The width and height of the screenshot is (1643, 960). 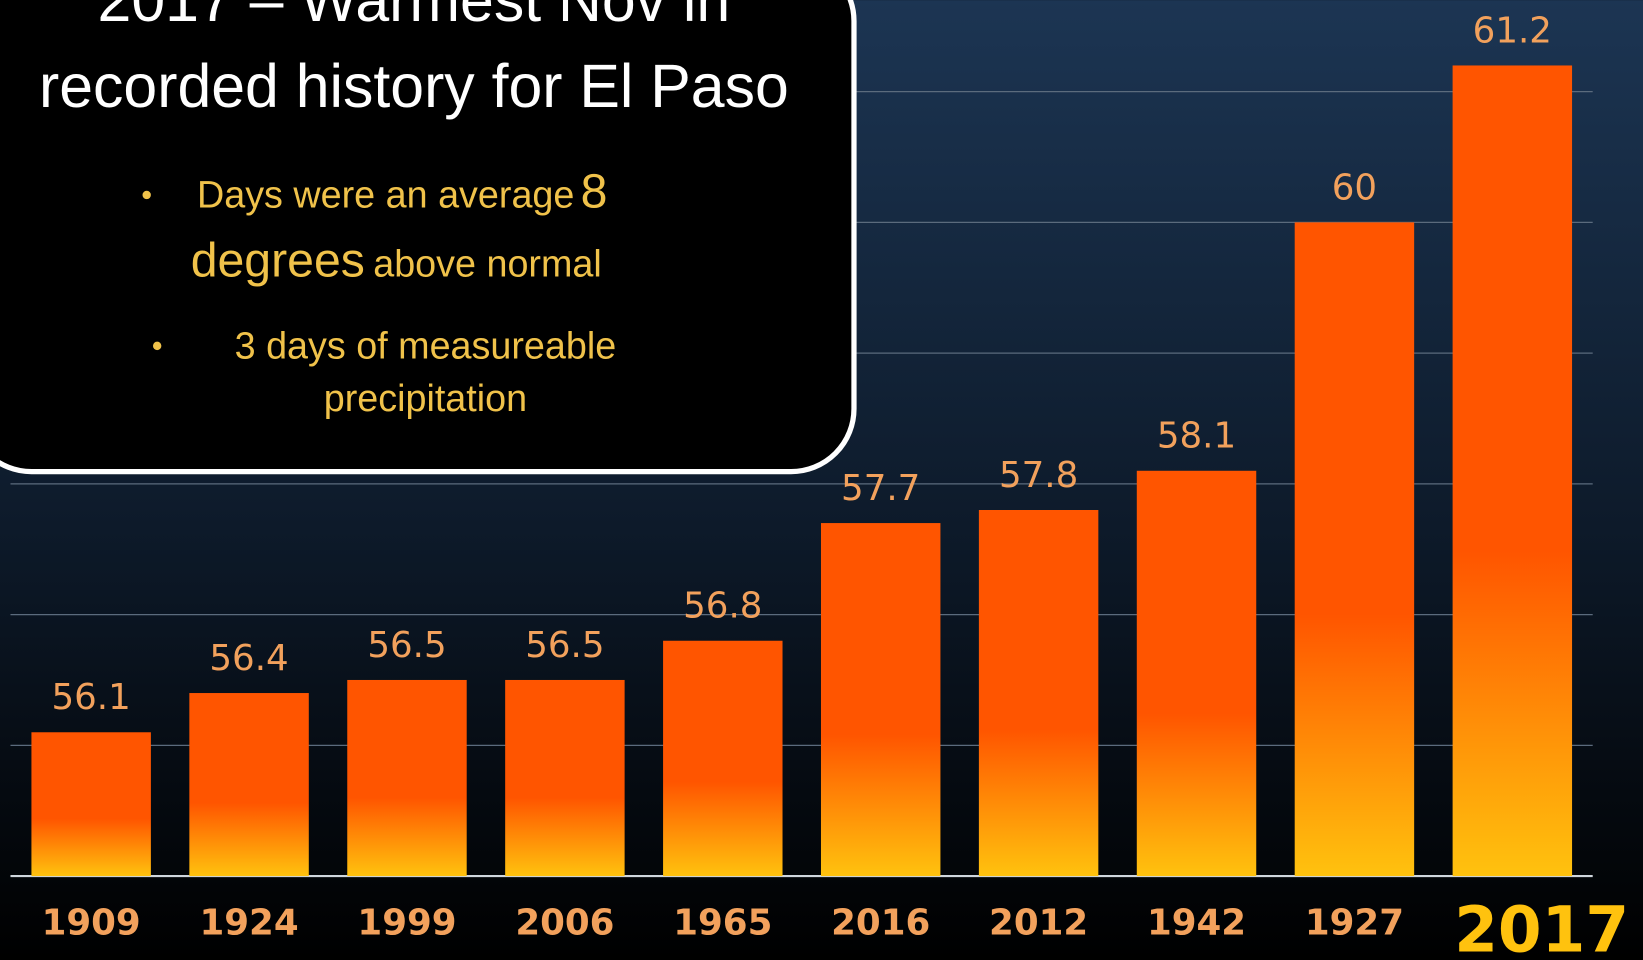 I want to click on x-tick-label: 2016, so click(x=880, y=923).